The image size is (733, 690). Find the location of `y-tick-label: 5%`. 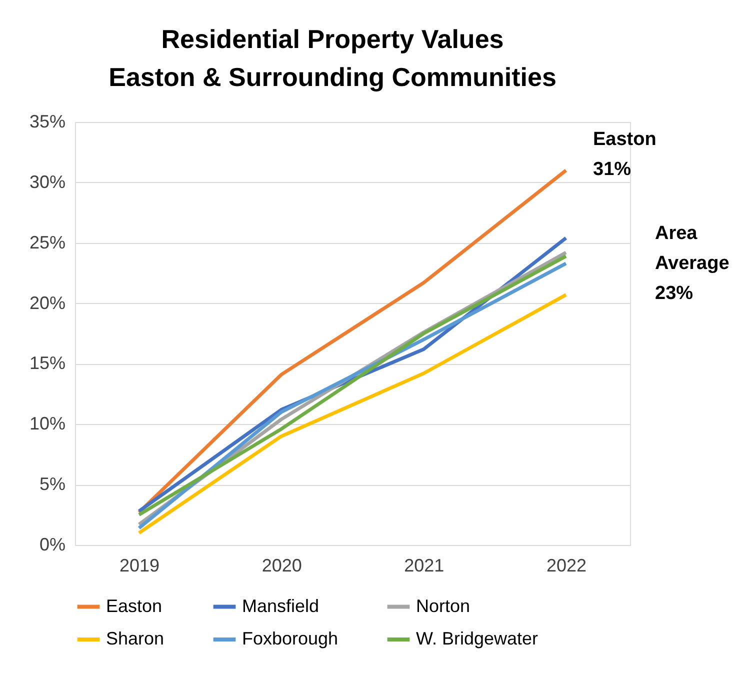

y-tick-label: 5% is located at coordinates (52, 484).